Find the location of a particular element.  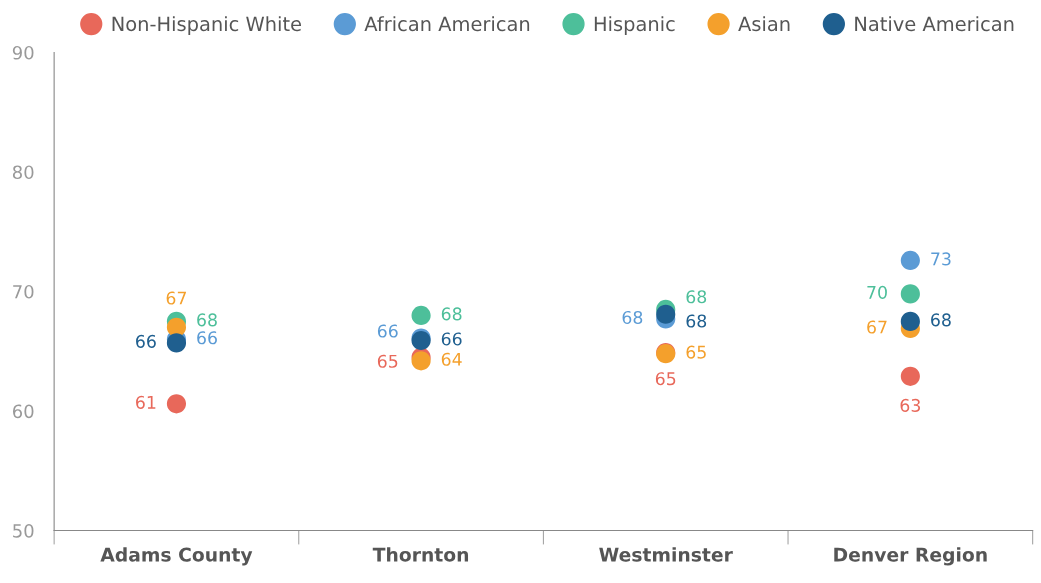

x-tick-label: Thornton is located at coordinates (420, 554).